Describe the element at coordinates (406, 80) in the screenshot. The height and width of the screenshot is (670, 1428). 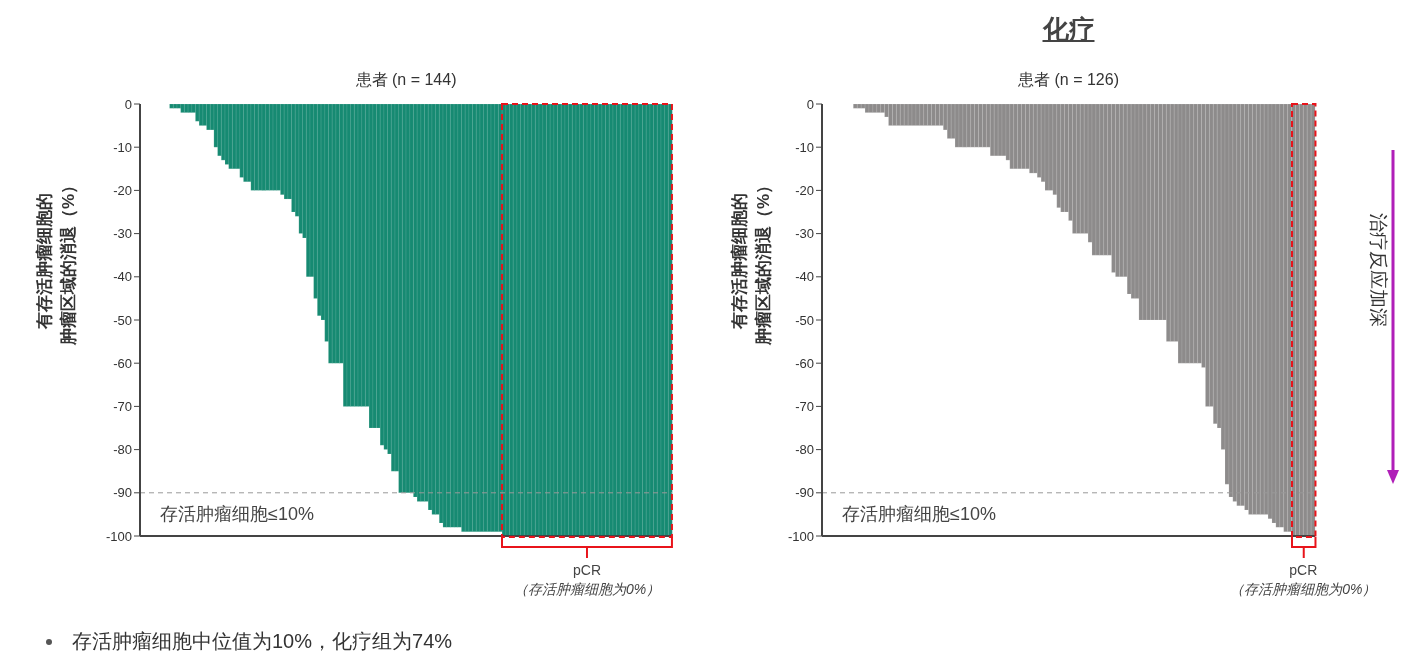
I see `x-axis-title: 患者 (n = 144)` at that location.